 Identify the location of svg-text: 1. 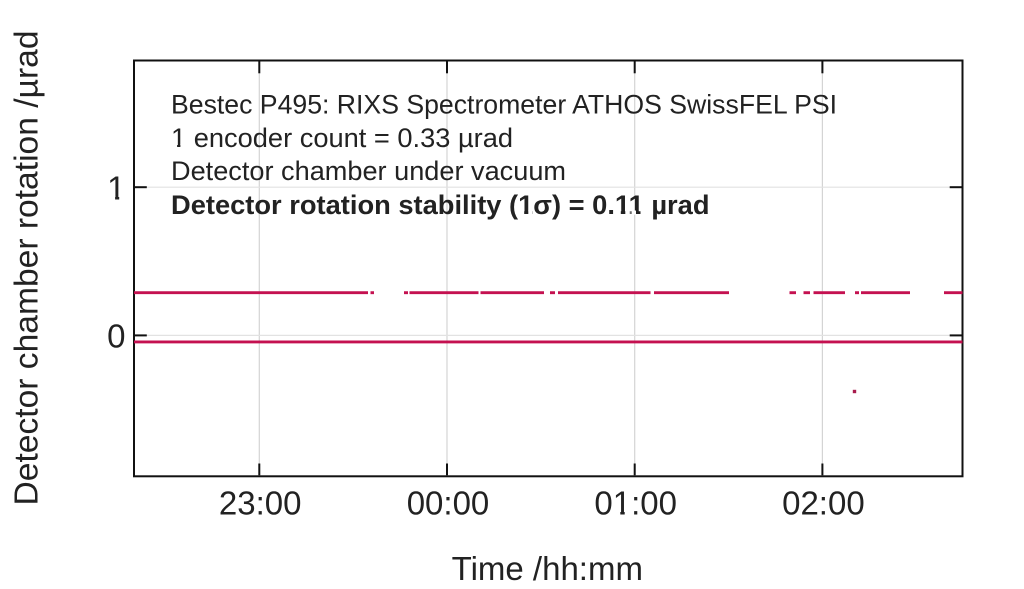
(116, 188).